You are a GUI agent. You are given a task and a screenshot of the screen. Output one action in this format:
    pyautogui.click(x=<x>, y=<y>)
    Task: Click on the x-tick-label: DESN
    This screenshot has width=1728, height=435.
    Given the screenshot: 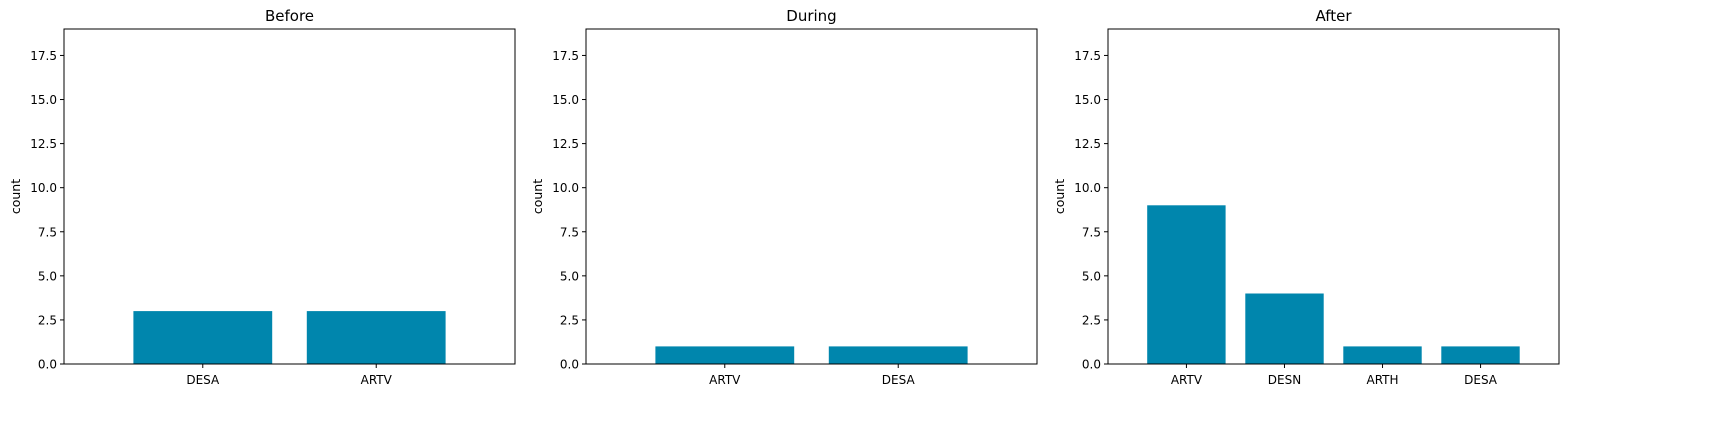 What is the action you would take?
    pyautogui.click(x=1284, y=380)
    